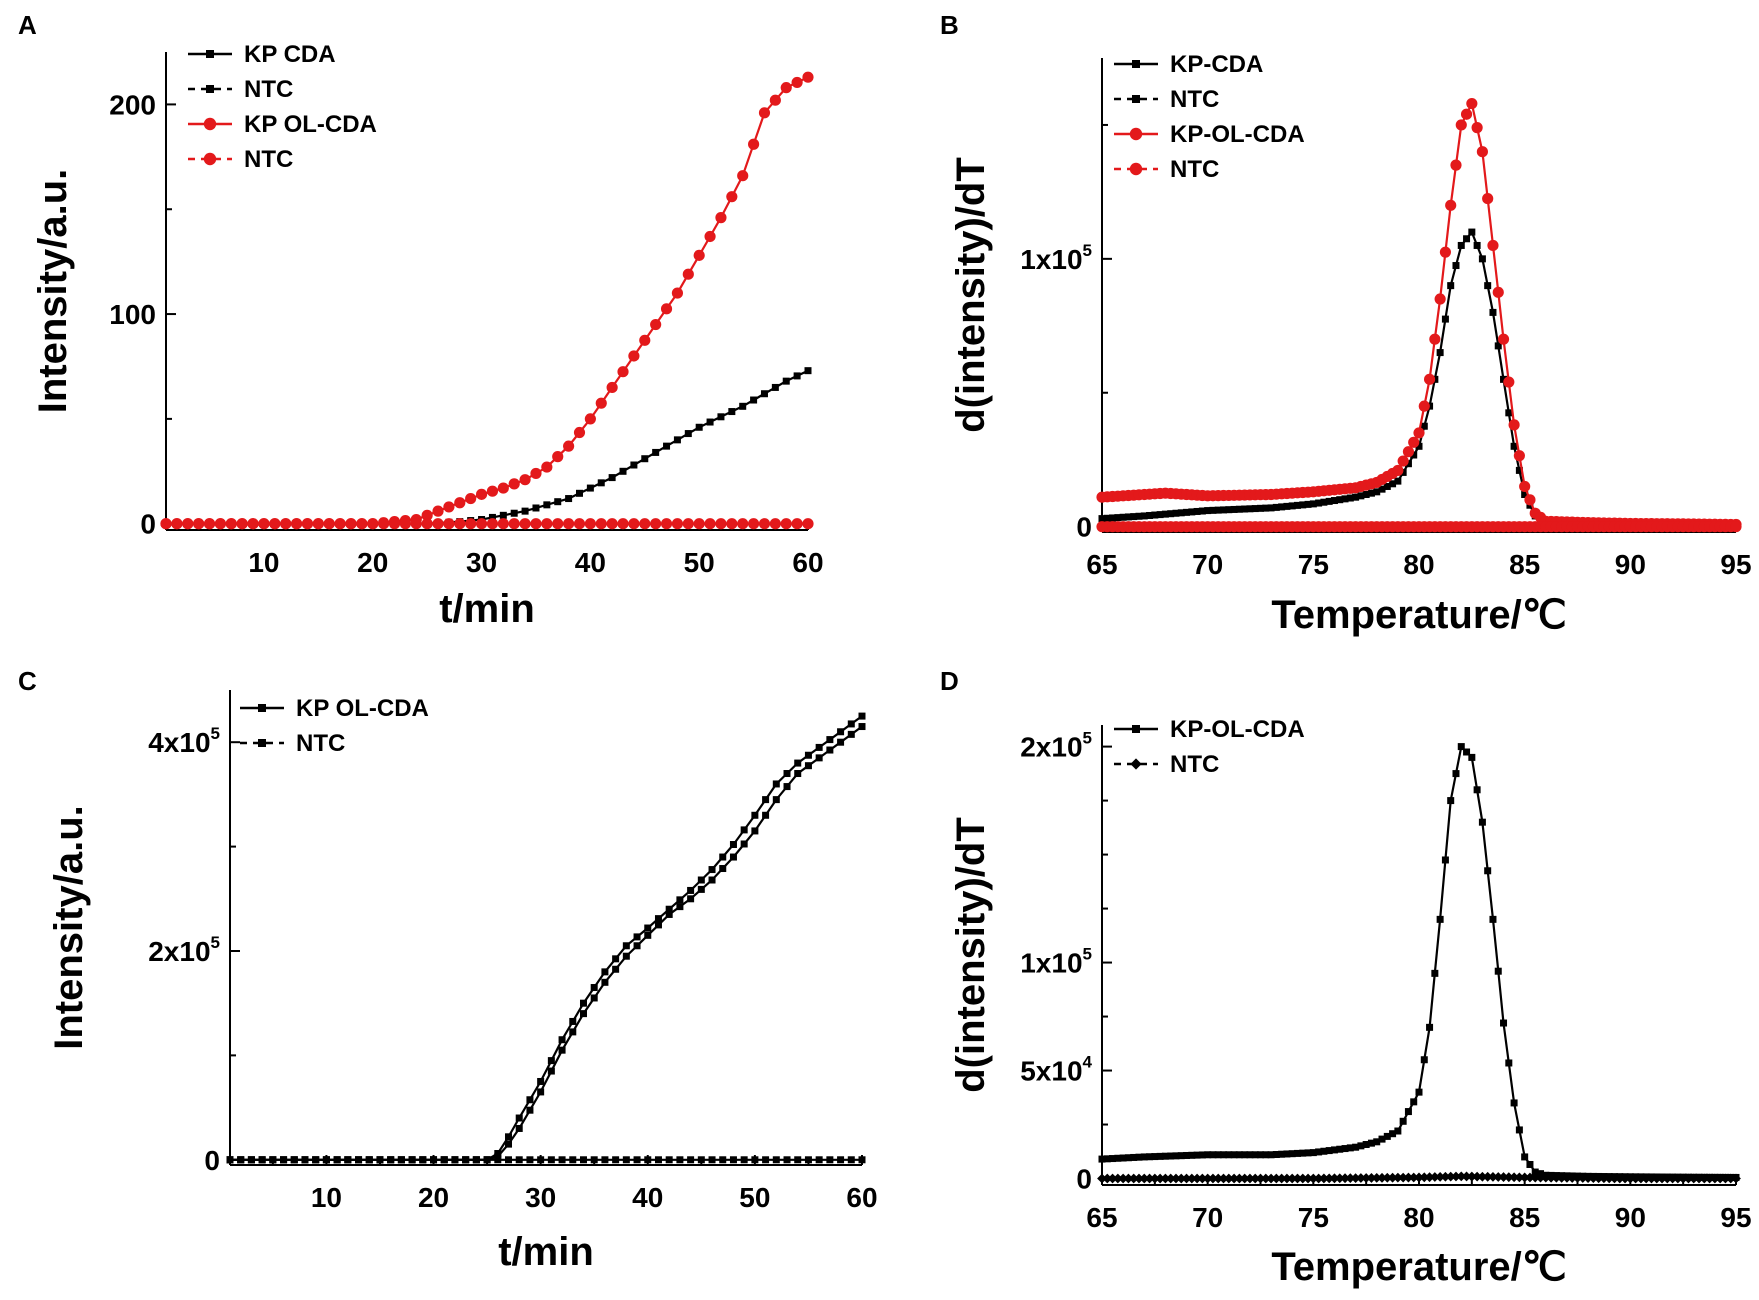 The image size is (1759, 1300). I want to click on x-tick-label: 65, so click(1101, 1217).